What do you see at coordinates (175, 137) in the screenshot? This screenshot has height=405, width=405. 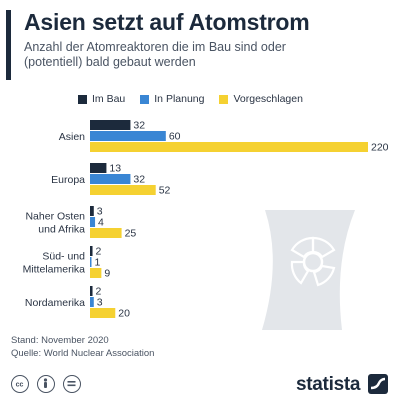 I see `value-label: 60` at bounding box center [175, 137].